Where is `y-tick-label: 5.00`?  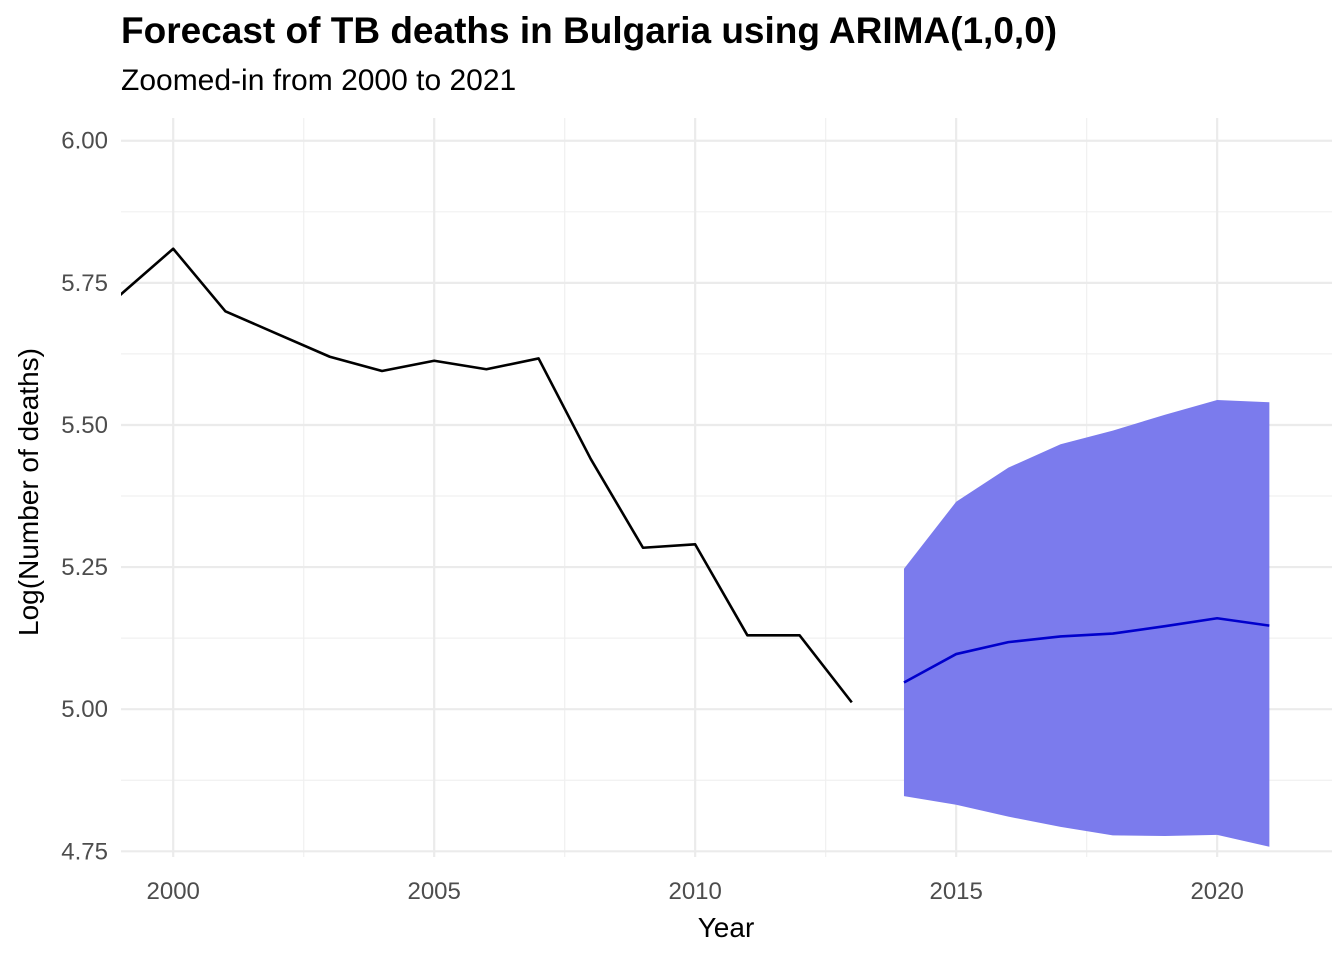 y-tick-label: 5.00 is located at coordinates (84, 709).